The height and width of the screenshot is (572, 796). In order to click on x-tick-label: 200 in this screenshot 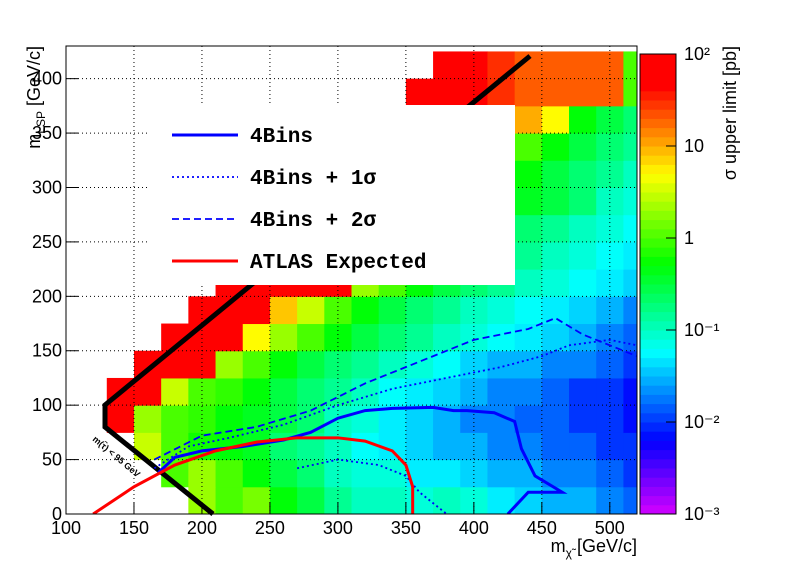, I will do `click(202, 528)`.